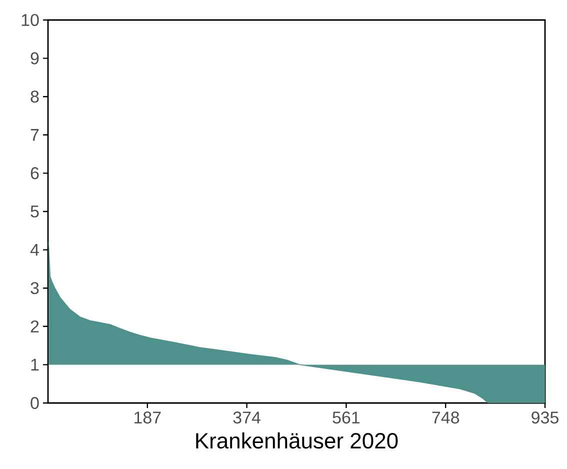  What do you see at coordinates (297, 440) in the screenshot?
I see `x-axis-title: Krankenhäuser 2020` at bounding box center [297, 440].